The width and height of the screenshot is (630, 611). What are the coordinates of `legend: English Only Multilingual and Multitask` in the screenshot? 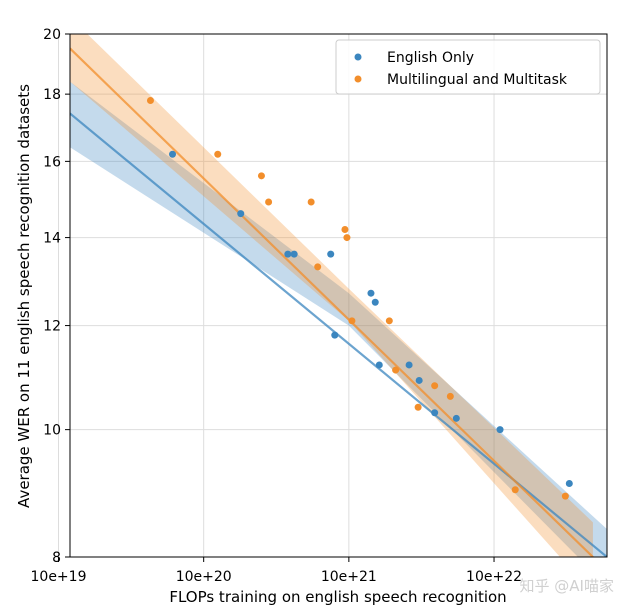 It's located at (468, 67).